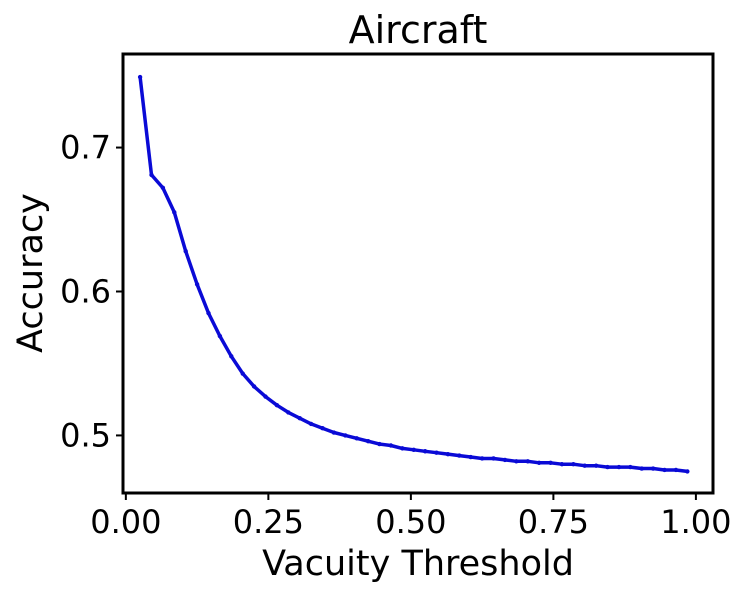  I want to click on x-axis-ticks: 0.00 0.25 0.50 0.75 1.00, so click(411, 517).